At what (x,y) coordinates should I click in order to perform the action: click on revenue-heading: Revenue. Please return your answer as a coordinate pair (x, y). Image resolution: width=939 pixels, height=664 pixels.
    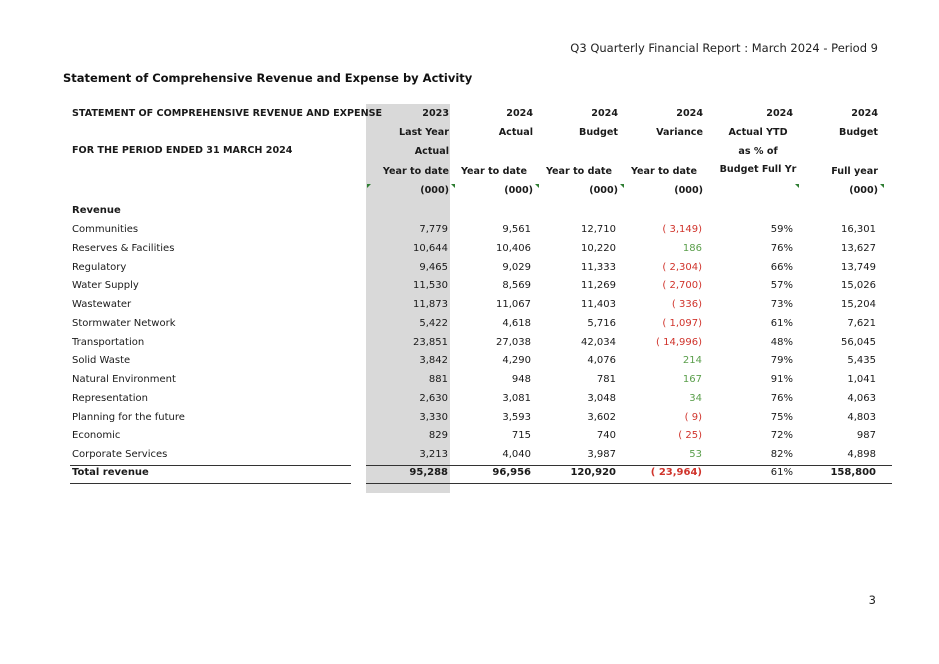
    Looking at the image, I should click on (96, 210).